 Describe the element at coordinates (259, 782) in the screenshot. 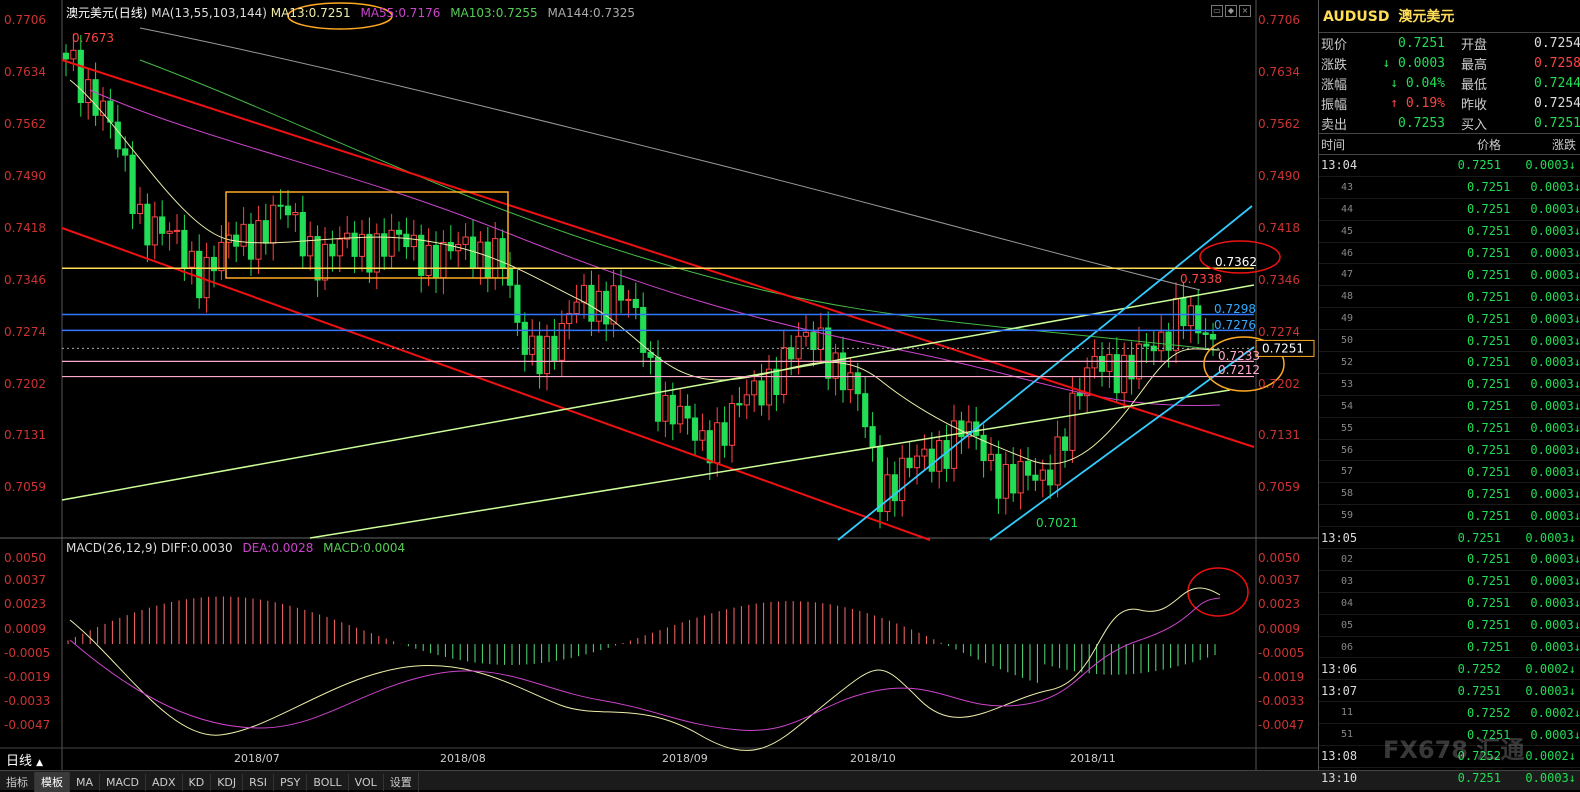

I see `indicator-tab-RSI: RSI` at that location.